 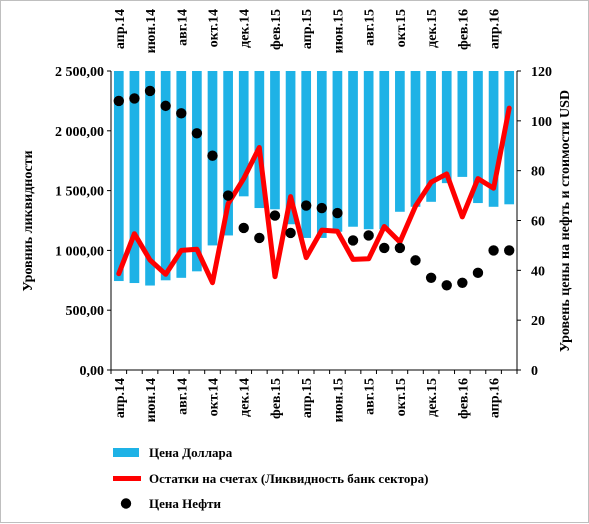 I want to click on legend-label: Цена Доллара, so click(x=191, y=452).